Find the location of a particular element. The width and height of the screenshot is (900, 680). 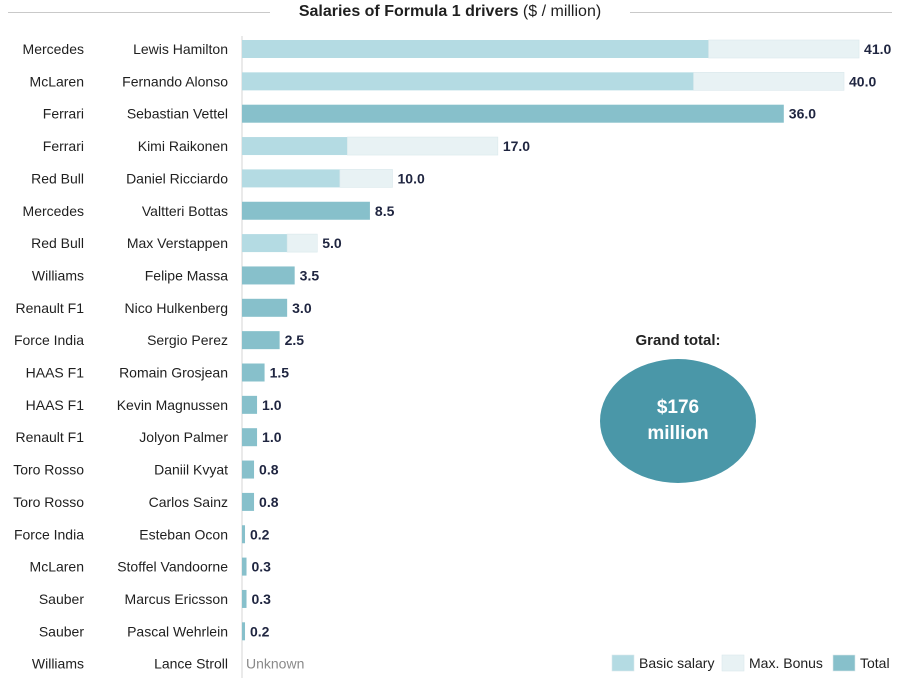

grand-total-label: Grand total: is located at coordinates (678, 340).